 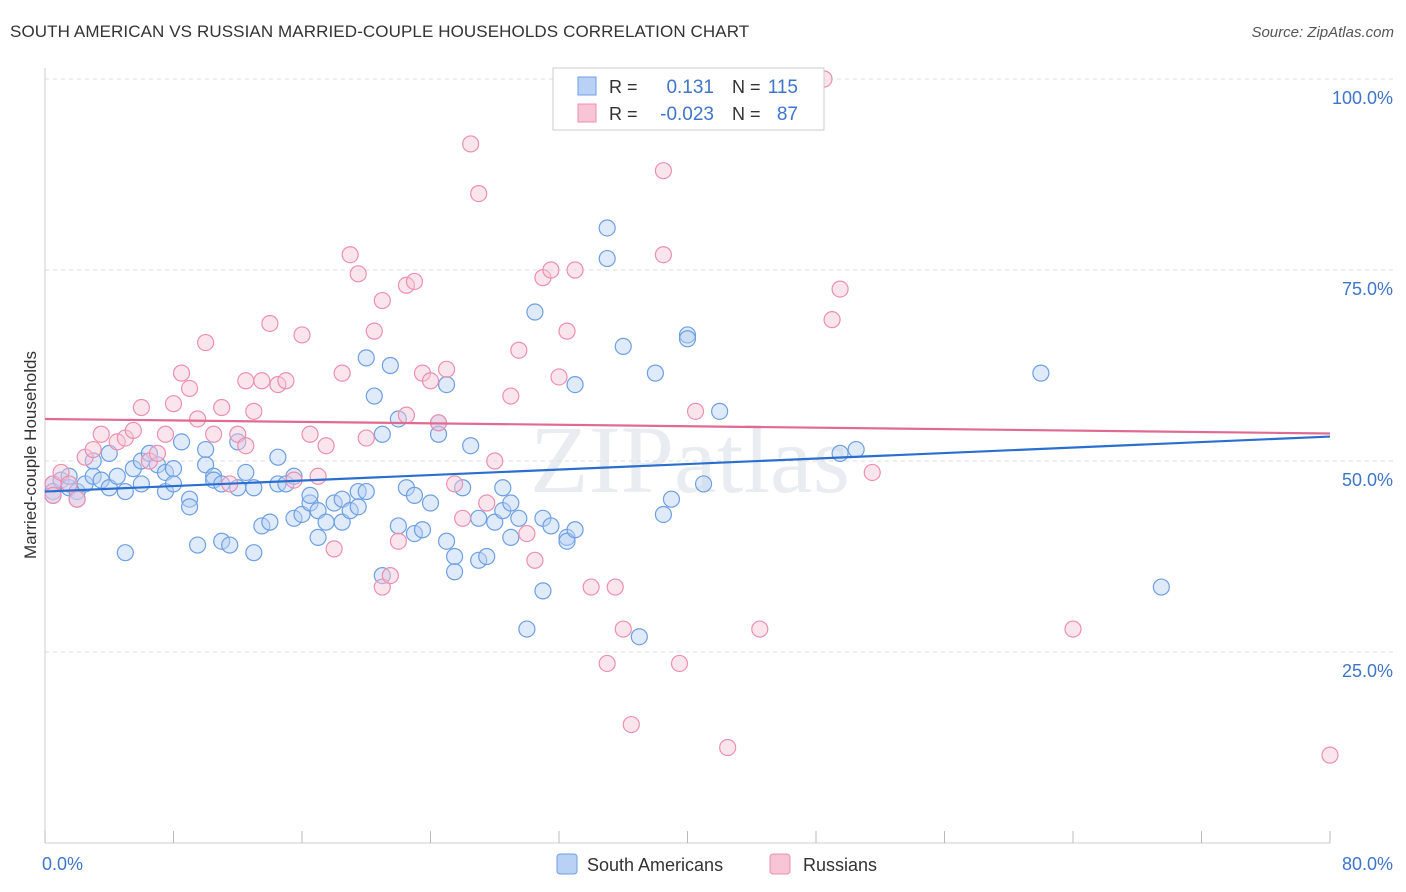 I want to click on ru-r-value: -0.023, so click(x=687, y=114).